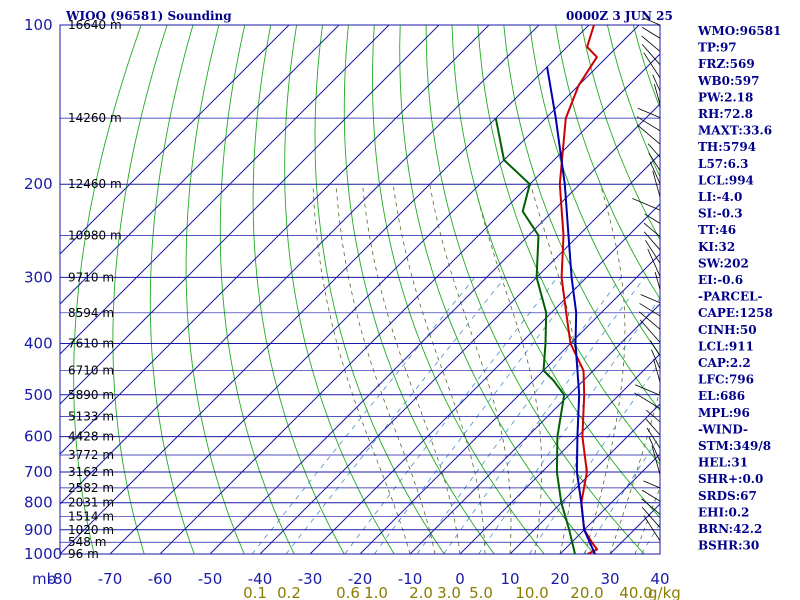  Describe the element at coordinates (449, 592) in the screenshot. I see `mixing-ratio-label: 3.0` at that location.